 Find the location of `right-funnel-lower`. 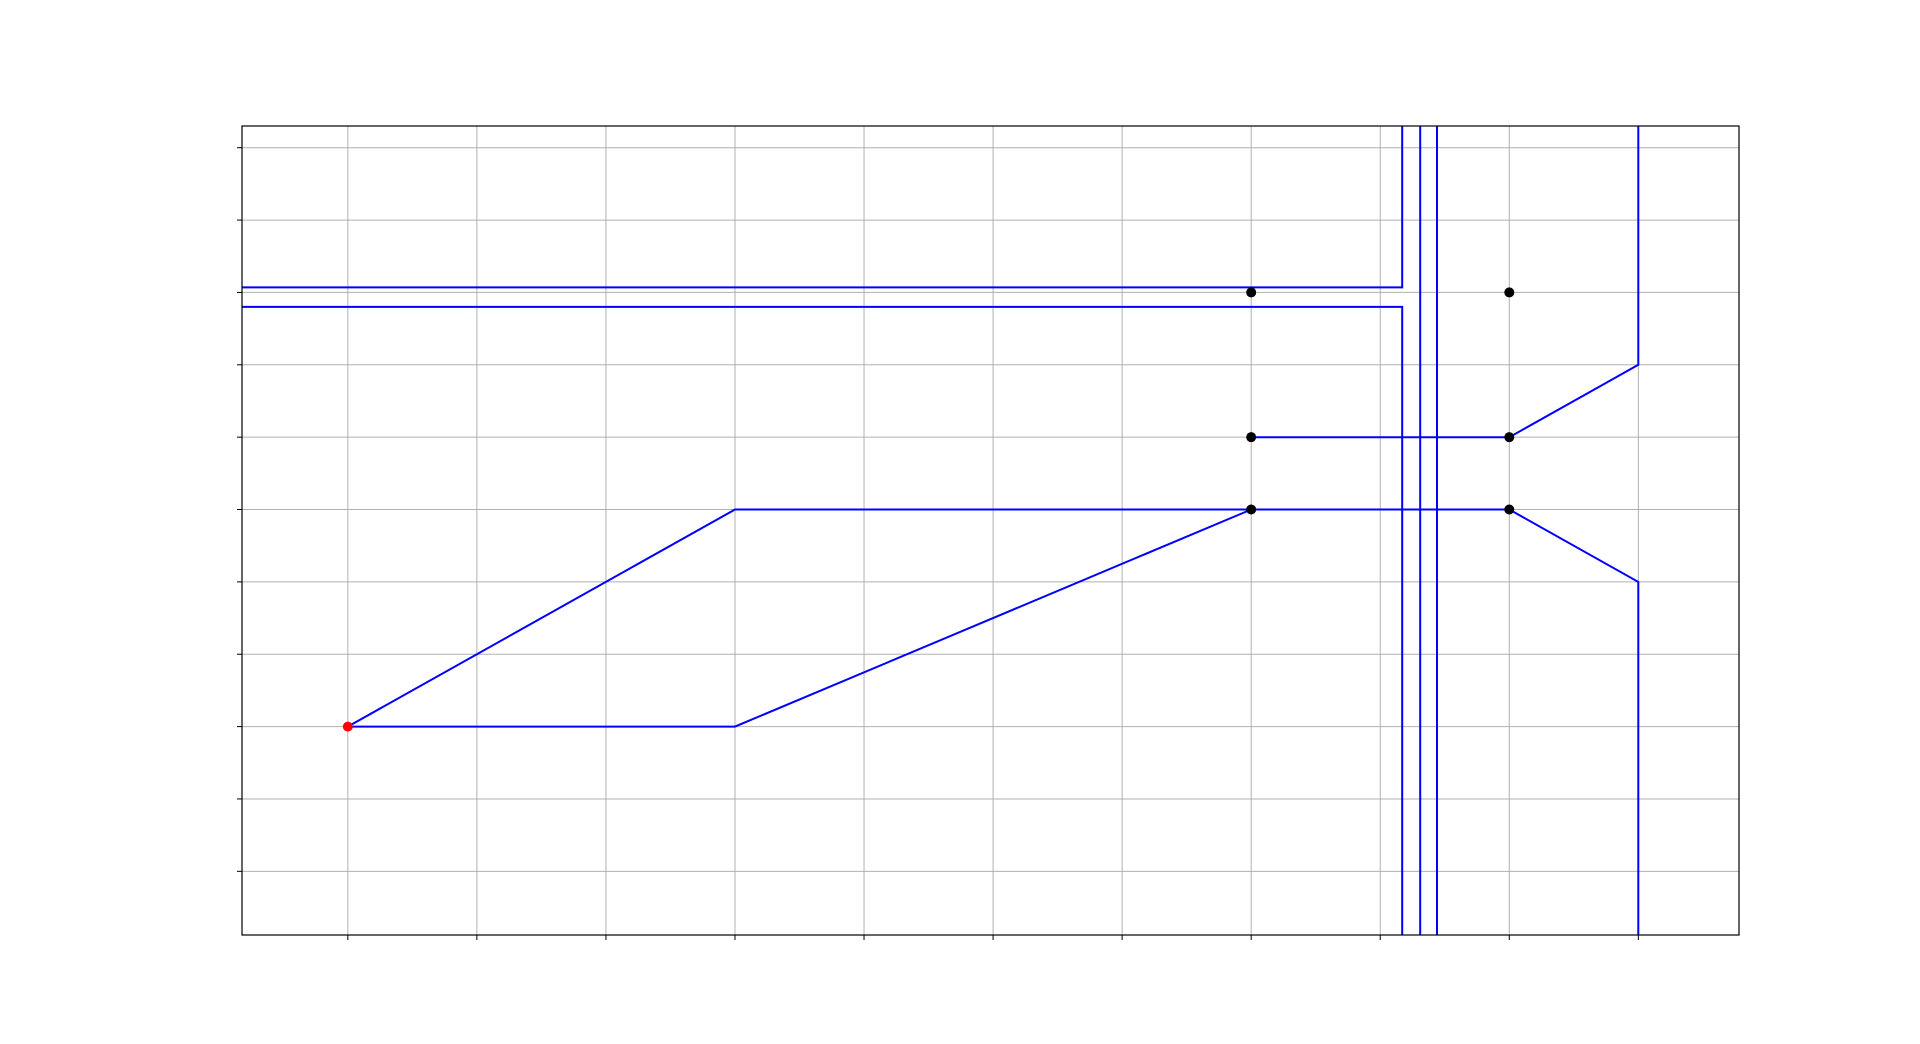

right-funnel-lower is located at coordinates (1574, 721).